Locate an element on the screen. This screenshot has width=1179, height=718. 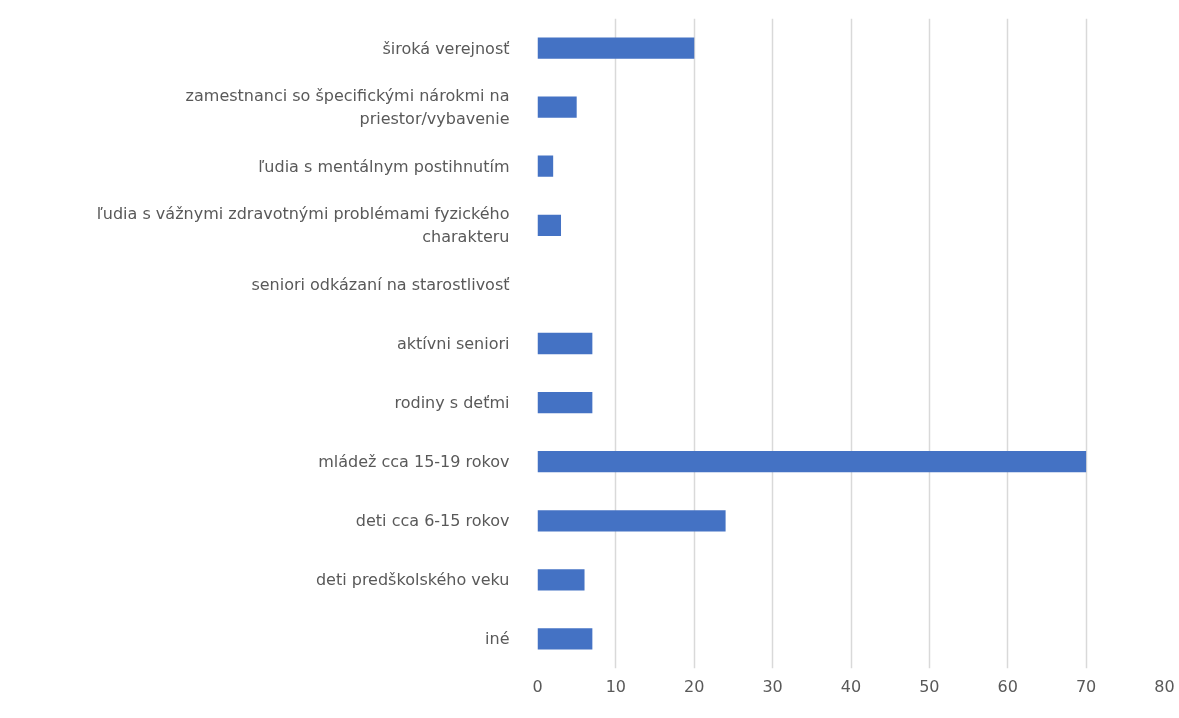
x-tick-label: 0 is located at coordinates (537, 686).